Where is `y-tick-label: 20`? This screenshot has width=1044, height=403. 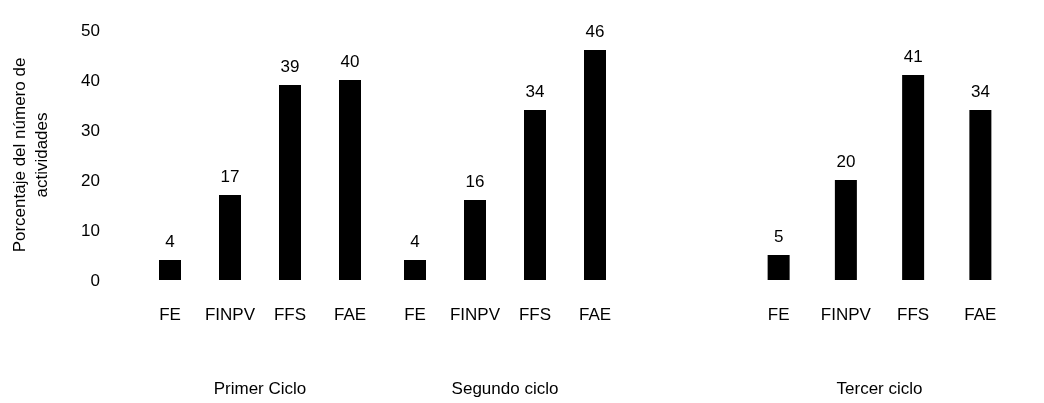
y-tick-label: 20 is located at coordinates (90, 180).